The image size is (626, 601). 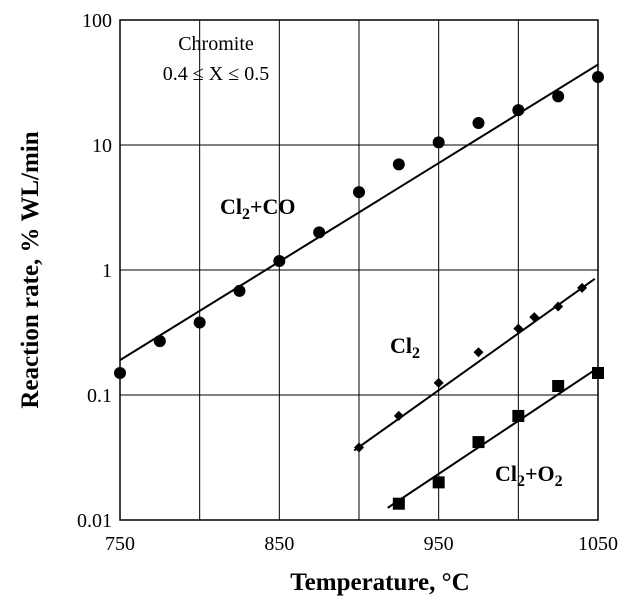 What do you see at coordinates (405, 347) in the screenshot?
I see `series-label-cl2: Cl2` at bounding box center [405, 347].